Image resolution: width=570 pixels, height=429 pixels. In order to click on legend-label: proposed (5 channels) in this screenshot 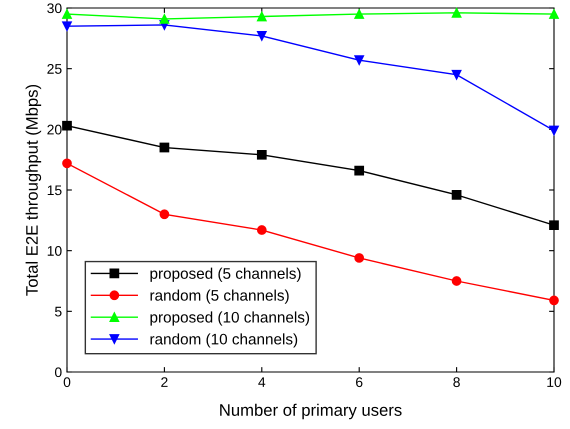, I will do `click(225, 275)`.